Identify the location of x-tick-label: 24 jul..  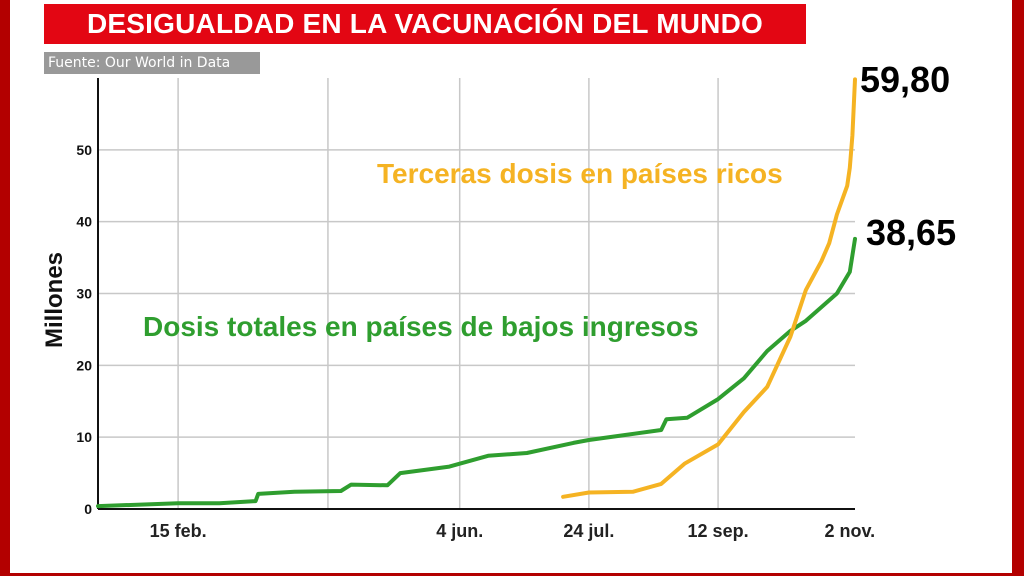
(588, 531).